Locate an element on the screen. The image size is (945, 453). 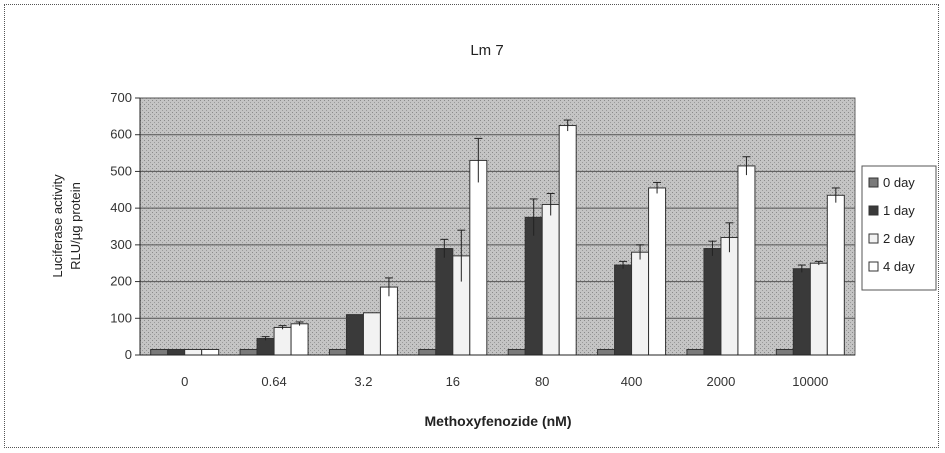
y-axis-label: Luciferase activity RLU/µg protein is located at coordinates (66, 226).